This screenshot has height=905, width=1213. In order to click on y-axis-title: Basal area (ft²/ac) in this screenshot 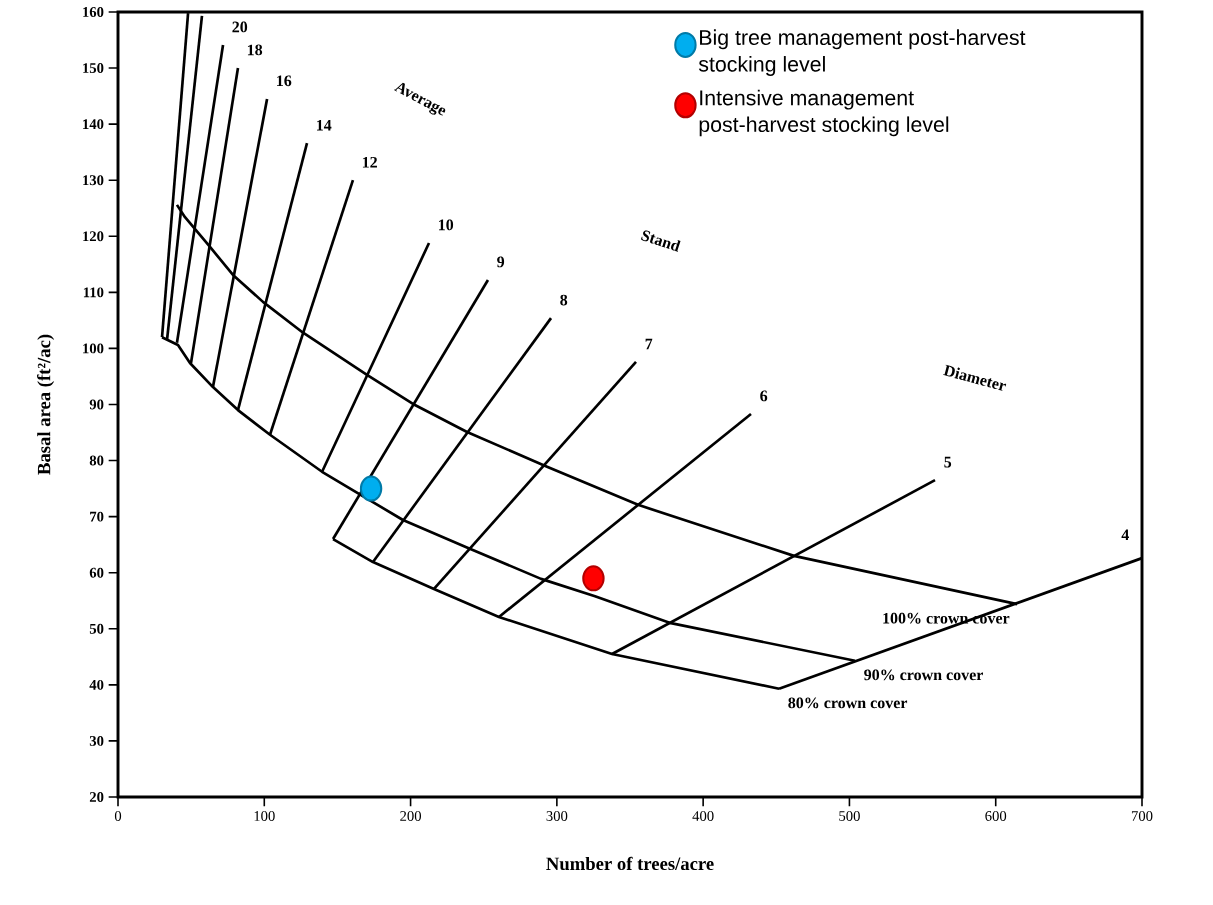, I will do `click(46, 404)`.